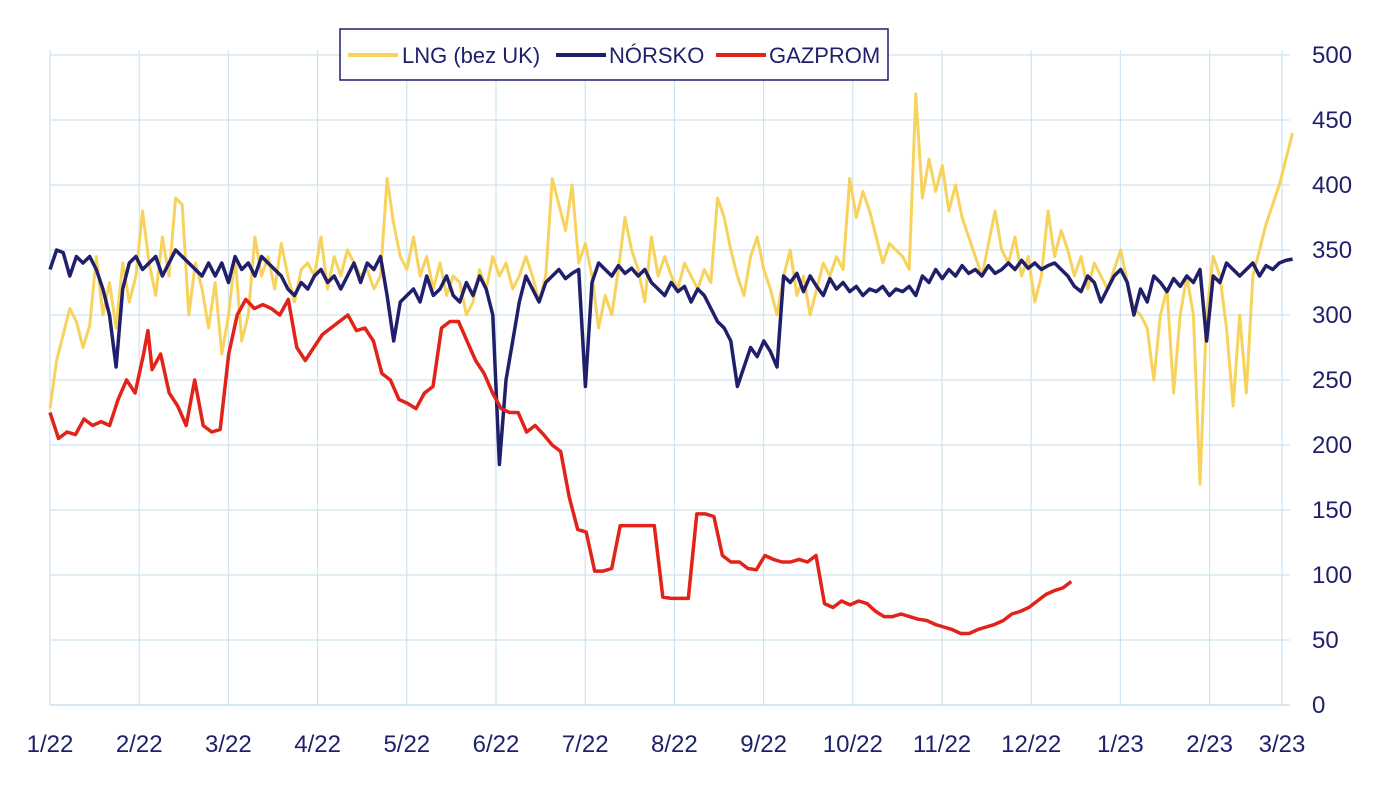 This screenshot has width=1398, height=787. Describe the element at coordinates (1209, 744) in the screenshot. I see `x-tick-label: 2/23` at that location.